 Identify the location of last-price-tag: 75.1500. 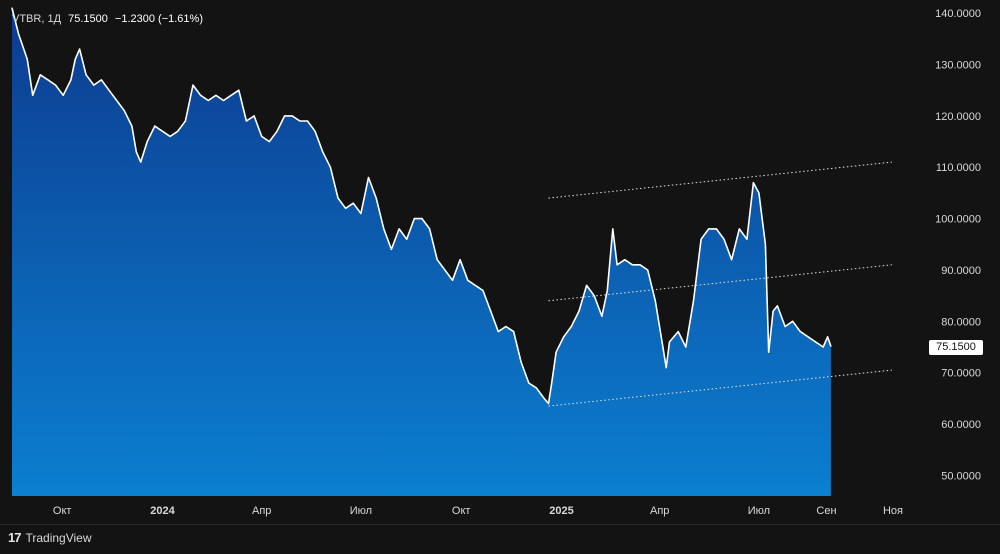
(956, 347).